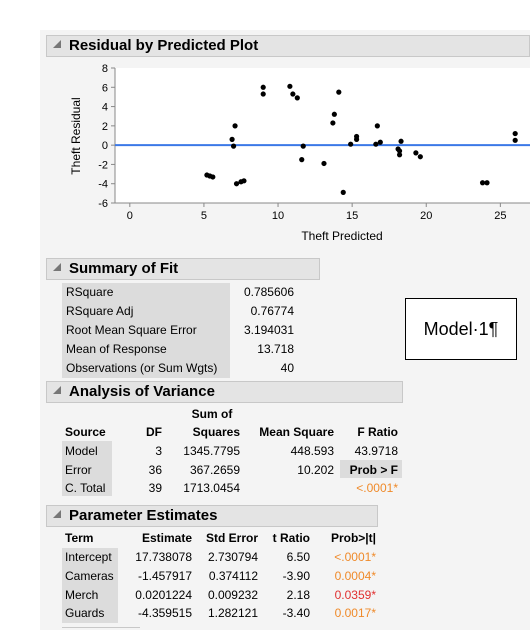  What do you see at coordinates (211, 451) in the screenshot?
I see `anova-ss: 1345.7795` at bounding box center [211, 451].